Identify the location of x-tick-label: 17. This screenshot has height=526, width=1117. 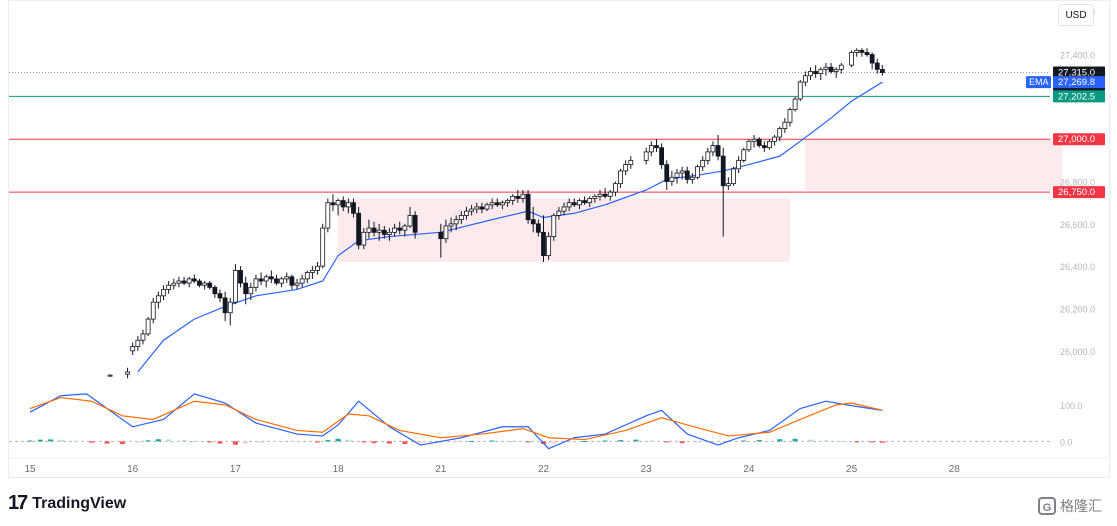
(236, 469).